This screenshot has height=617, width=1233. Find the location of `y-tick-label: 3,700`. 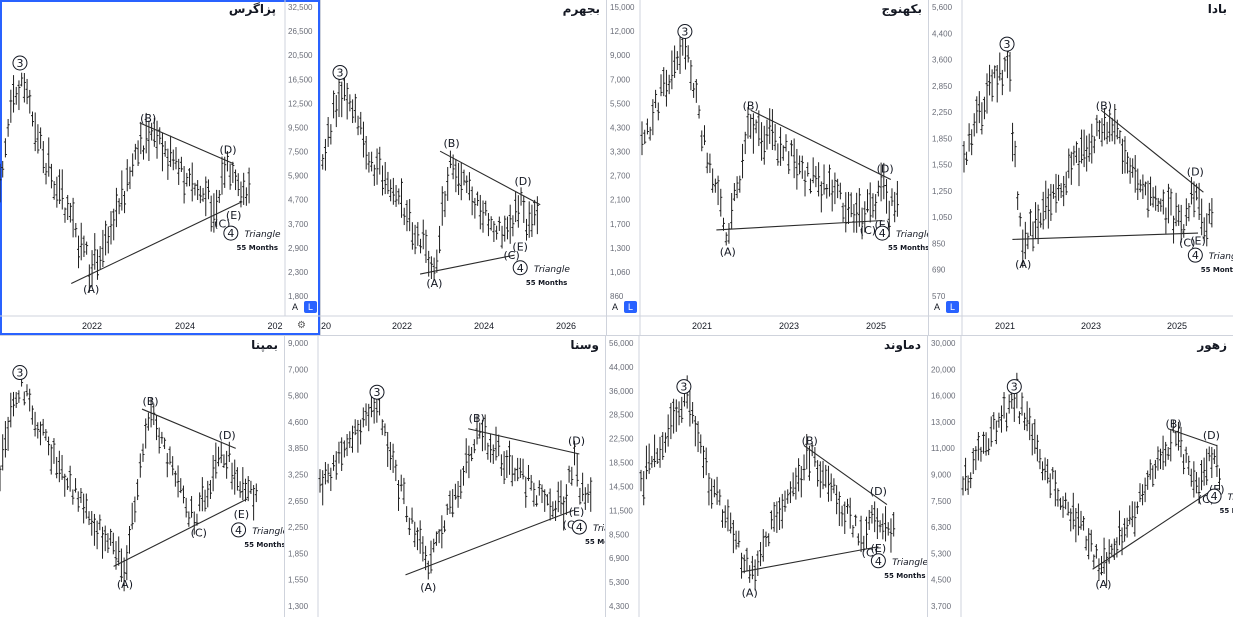

y-tick-label: 3,700 is located at coordinates (941, 606).